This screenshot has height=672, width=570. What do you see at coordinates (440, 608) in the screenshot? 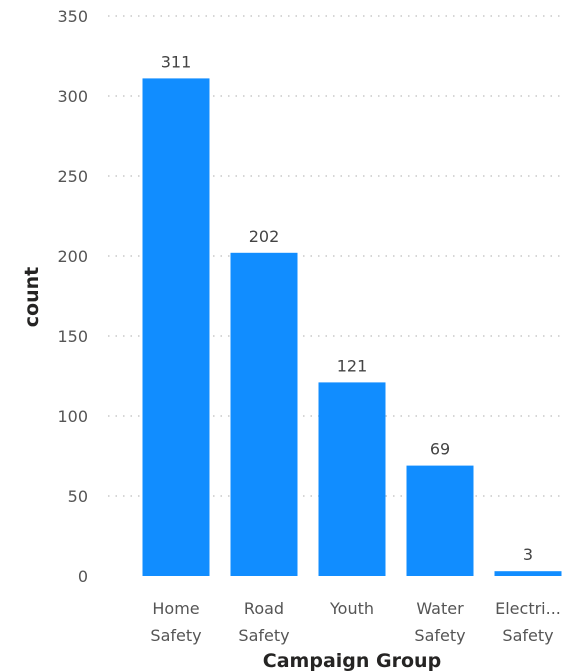
I see `x-tick-label-line: Water` at bounding box center [440, 608].